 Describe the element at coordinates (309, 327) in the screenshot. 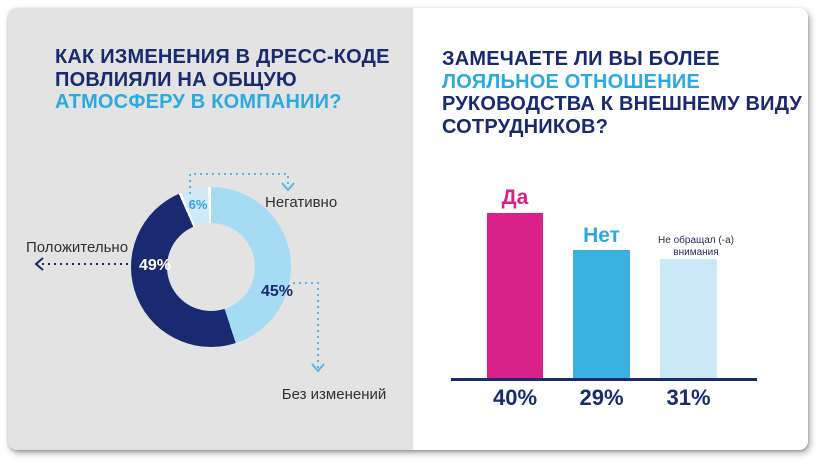

I see `no-change-callout-arrow-icon` at that location.